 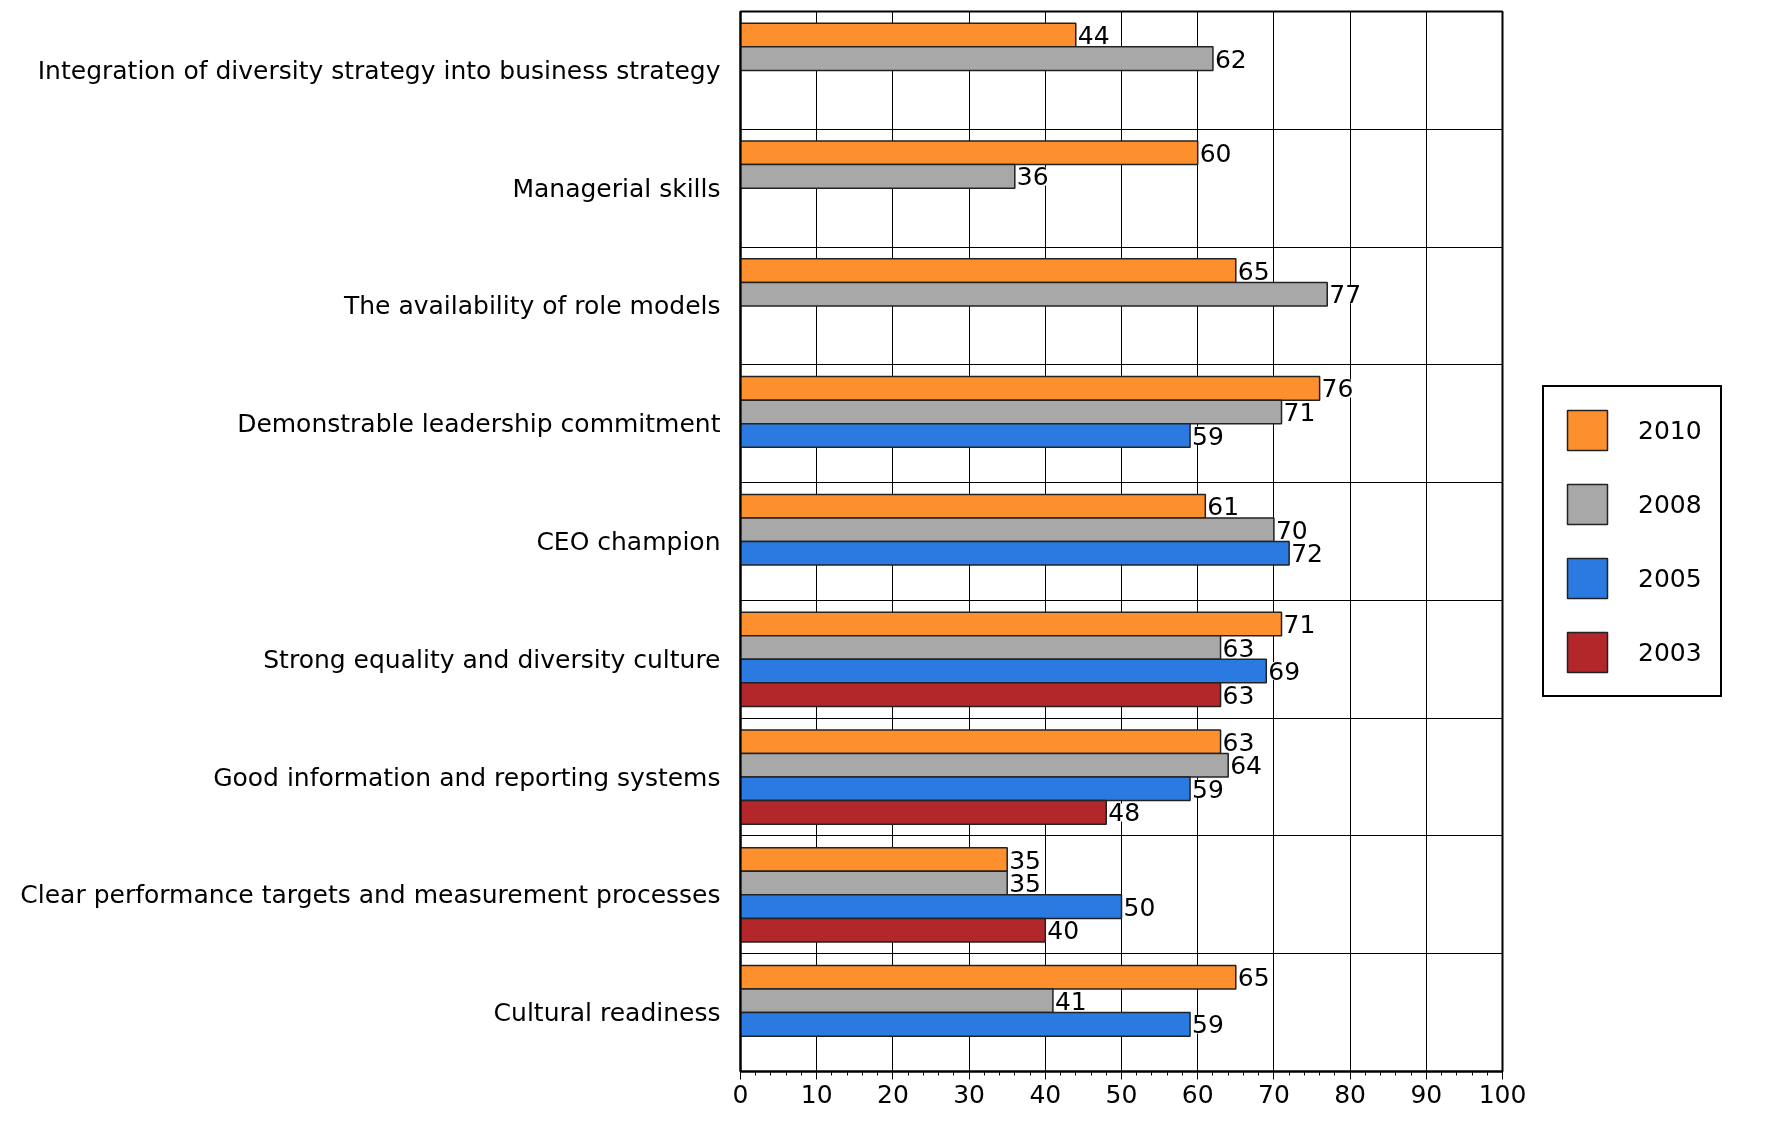 What do you see at coordinates (1032, 177) in the screenshot?
I see `data-label: 36` at bounding box center [1032, 177].